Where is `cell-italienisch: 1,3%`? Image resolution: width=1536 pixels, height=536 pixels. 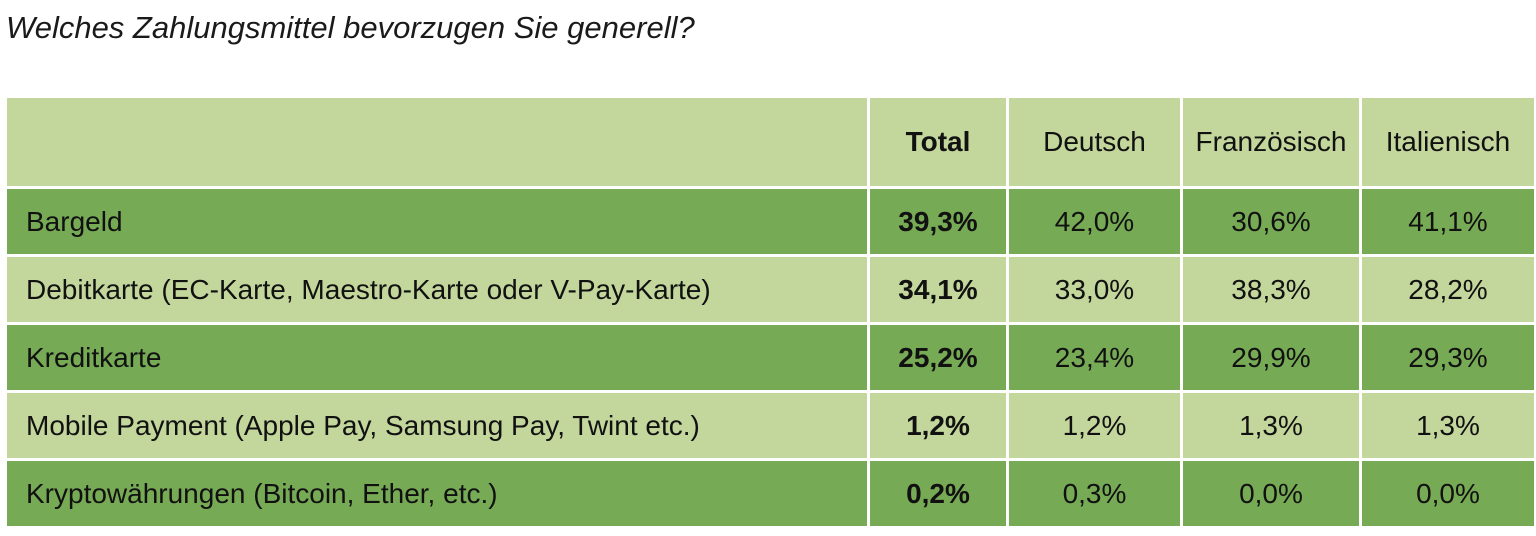 cell-italienisch: 1,3% is located at coordinates (1448, 425).